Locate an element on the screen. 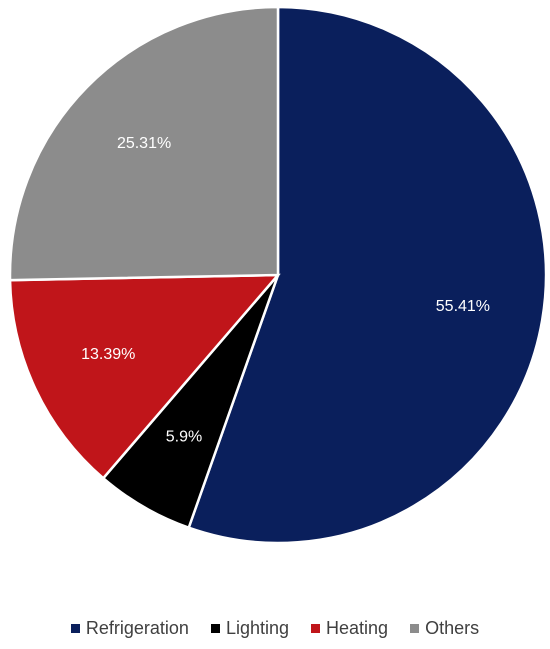 The width and height of the screenshot is (550, 649). legend-label-lighting: Lighting is located at coordinates (257, 628).